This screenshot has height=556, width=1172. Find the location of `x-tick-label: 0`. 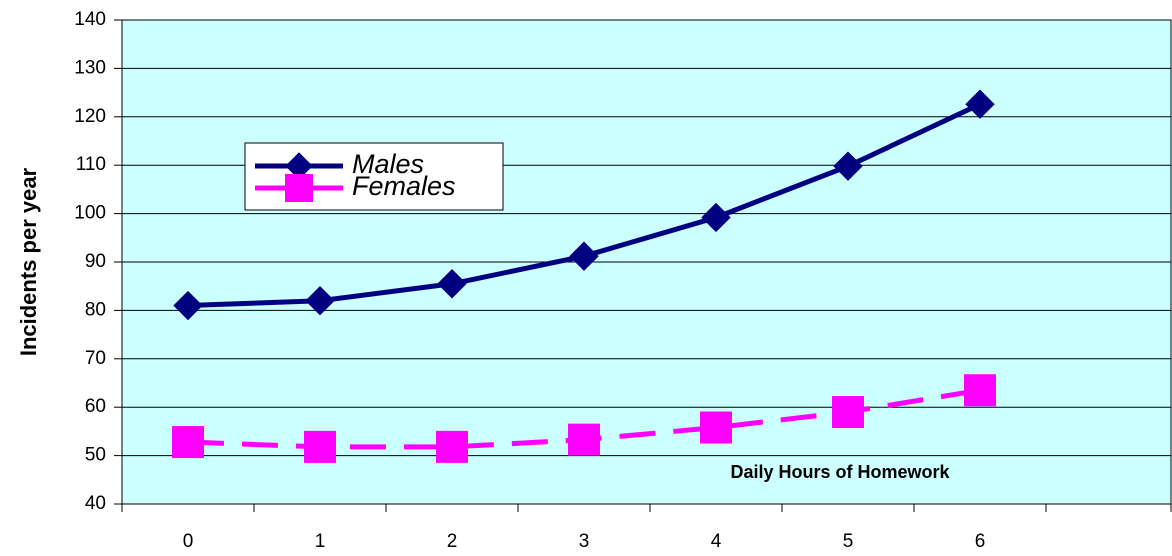

x-tick-label: 0 is located at coordinates (188, 541).